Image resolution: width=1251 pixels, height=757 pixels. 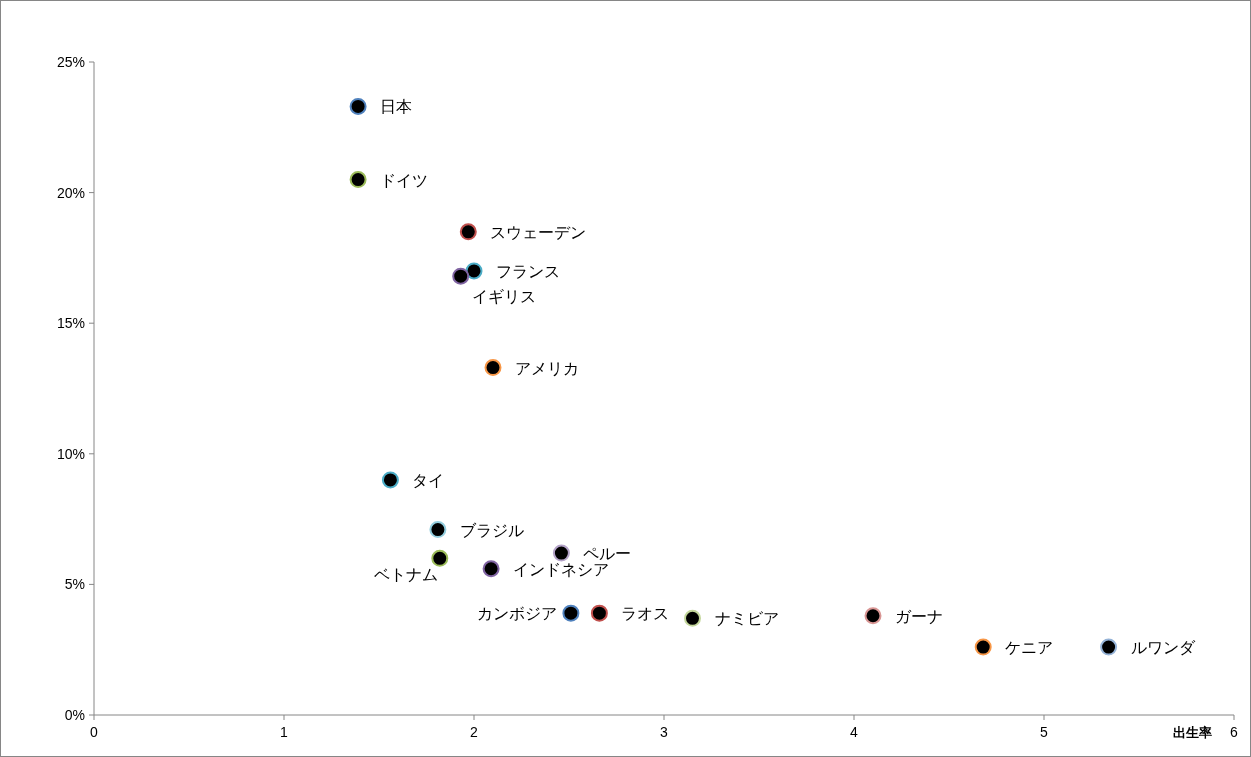 What do you see at coordinates (516, 614) in the screenshot?
I see `point-label: カンボジア` at bounding box center [516, 614].